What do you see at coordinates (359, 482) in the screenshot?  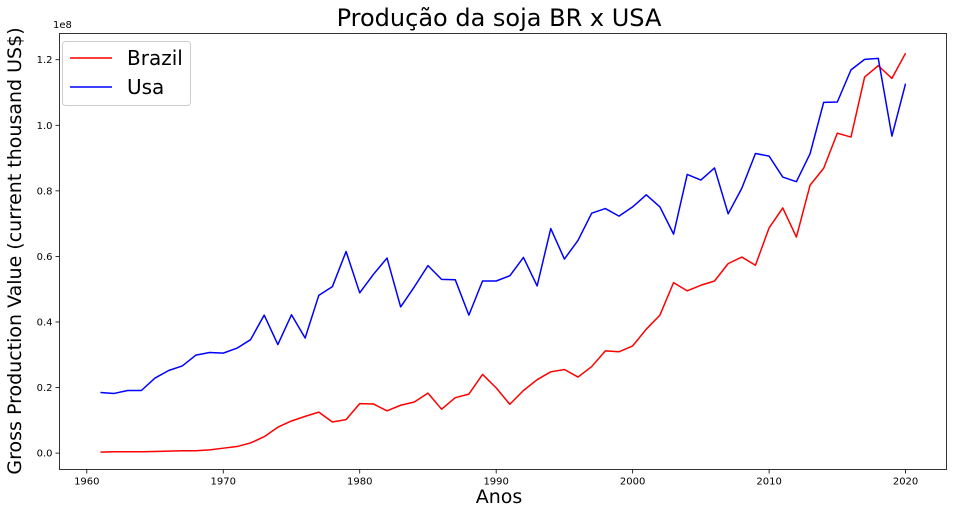 I see `x-tick-label: 1980` at bounding box center [359, 482].